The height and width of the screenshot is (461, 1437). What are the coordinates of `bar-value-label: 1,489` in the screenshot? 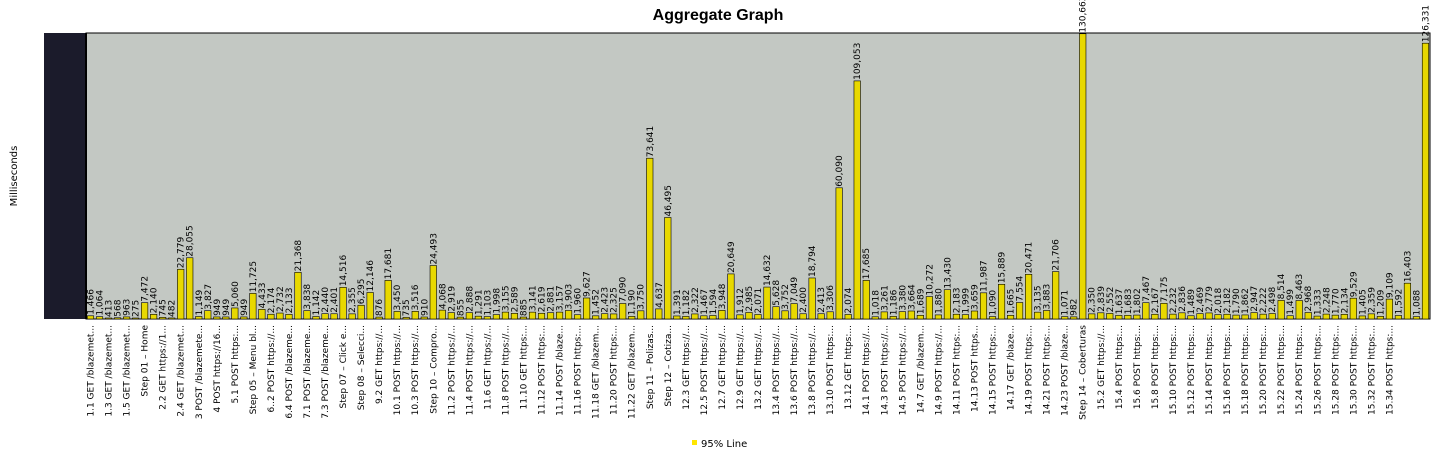 It's located at (1192, 302).